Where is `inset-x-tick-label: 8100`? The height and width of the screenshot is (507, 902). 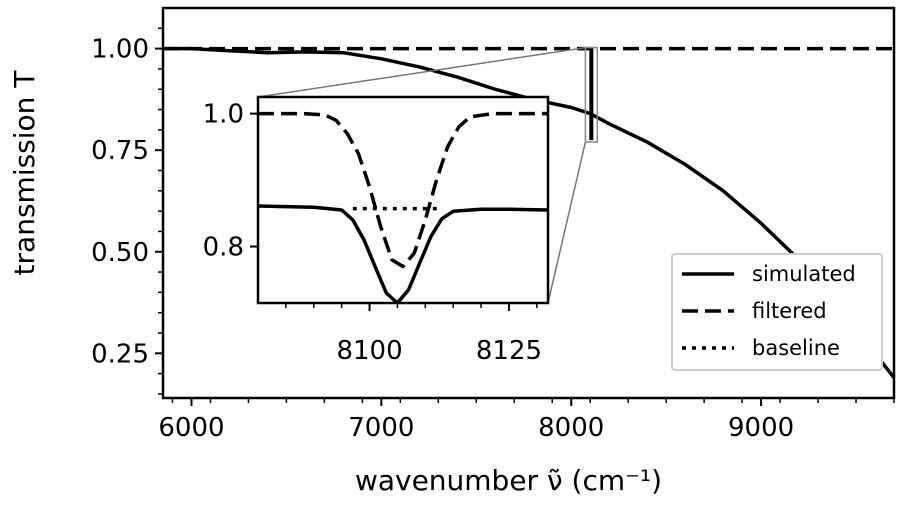
inset-x-tick-label: 8100 is located at coordinates (369, 351).